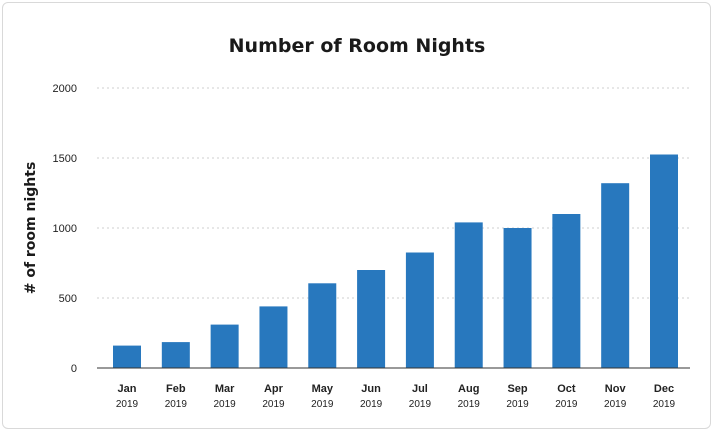 This screenshot has height=433, width=715. What do you see at coordinates (65, 159) in the screenshot?
I see `y-tick-label: 1500` at bounding box center [65, 159].